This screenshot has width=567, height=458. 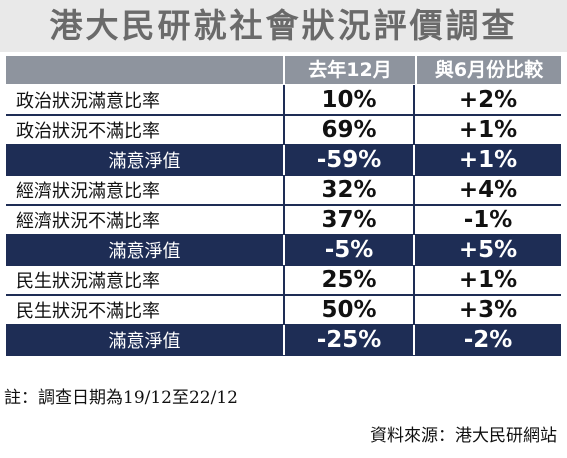 I want to click on survey-date-note: 註：調查日期為19/12至22/12, so click(x=121, y=398).